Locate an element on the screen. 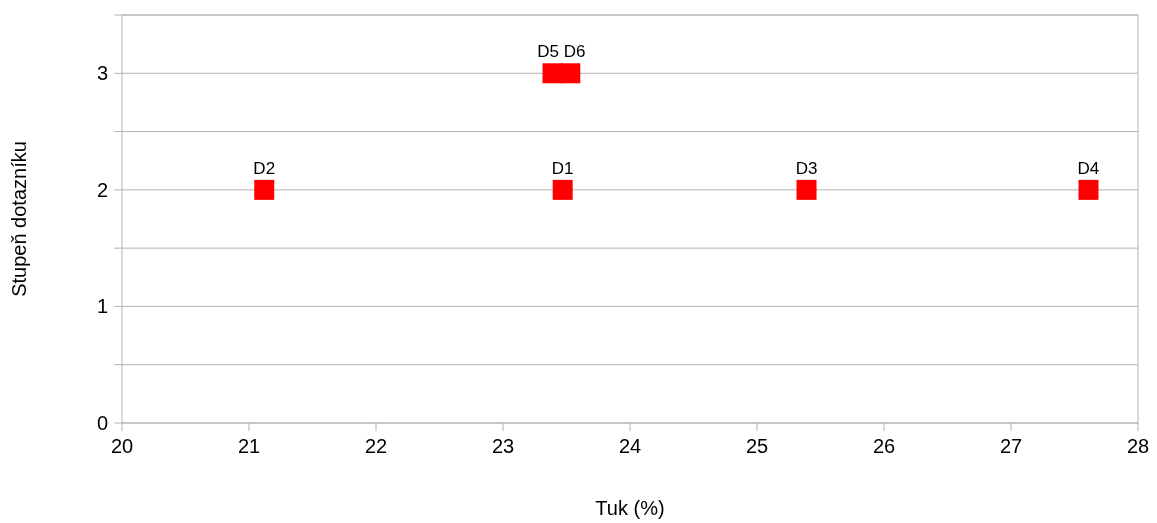 The image size is (1157, 523). annotation: D4 is located at coordinates (1088, 168).